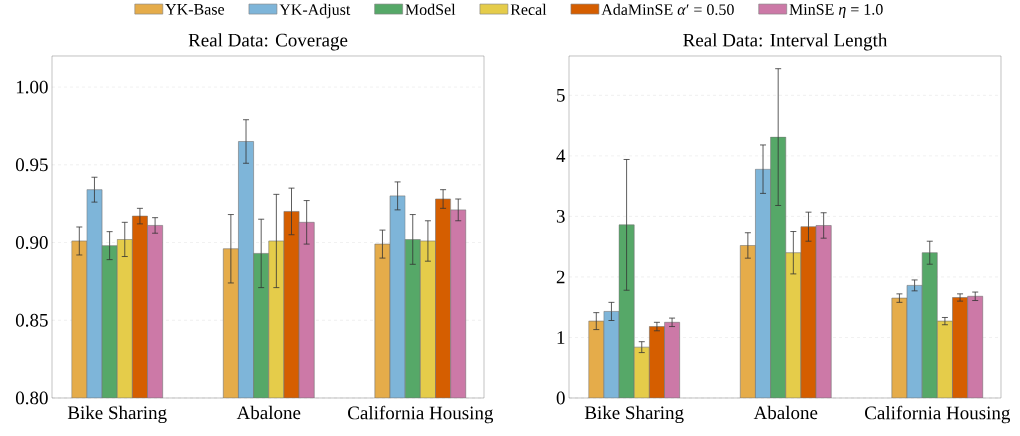 This screenshot has height=436, width=1020. I want to click on legend-label: ModSel, so click(430, 9).